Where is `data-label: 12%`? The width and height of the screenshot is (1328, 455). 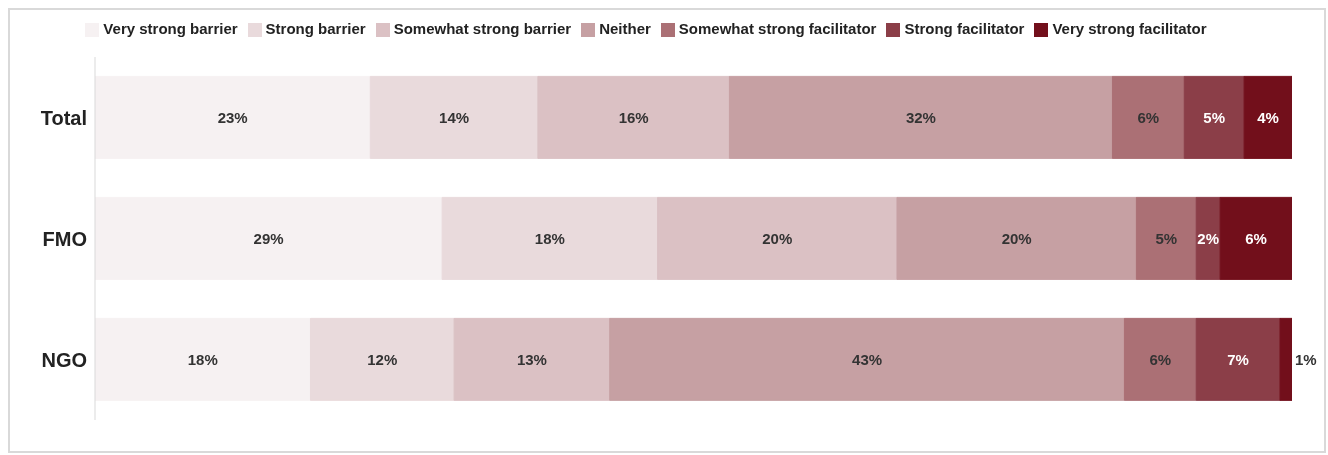
data-label: 12% is located at coordinates (382, 359).